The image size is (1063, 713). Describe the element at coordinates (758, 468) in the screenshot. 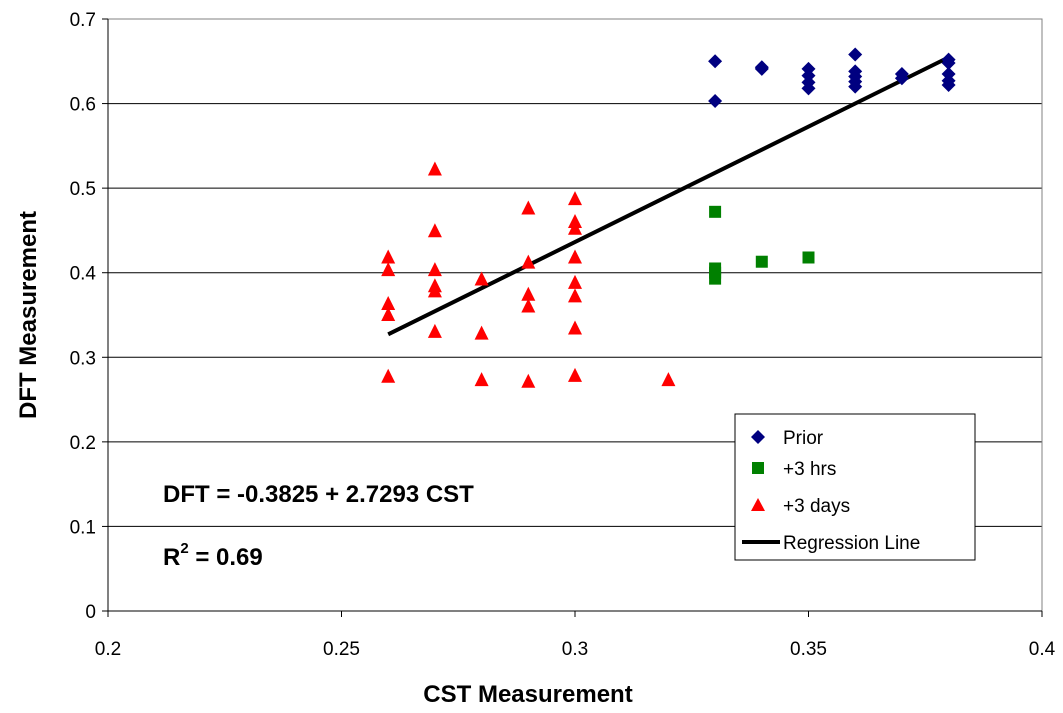

I see `legend-marker-3hrs` at that location.